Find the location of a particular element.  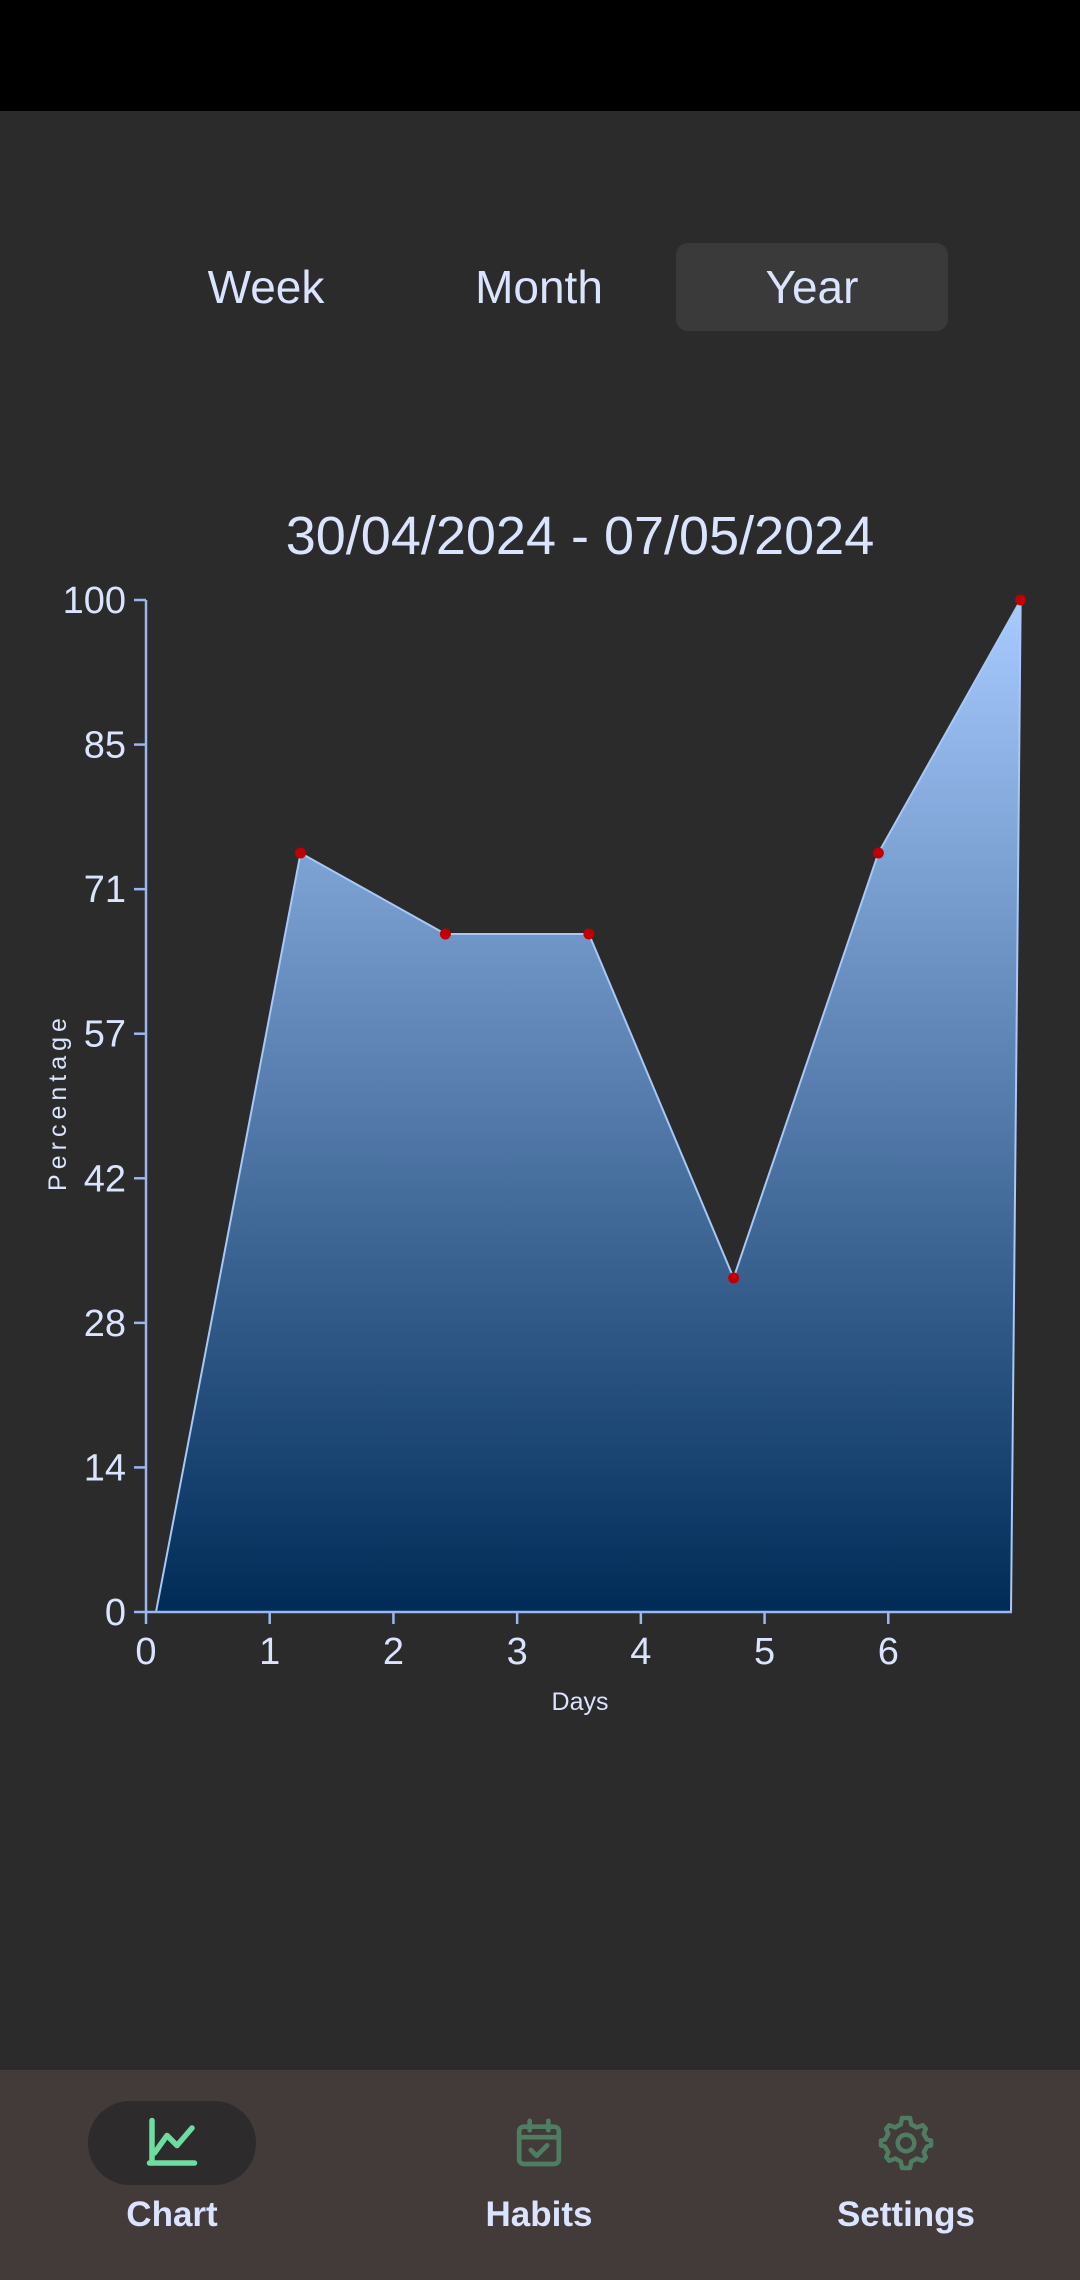

nav-item-settings: Settings is located at coordinates (906, 2175).